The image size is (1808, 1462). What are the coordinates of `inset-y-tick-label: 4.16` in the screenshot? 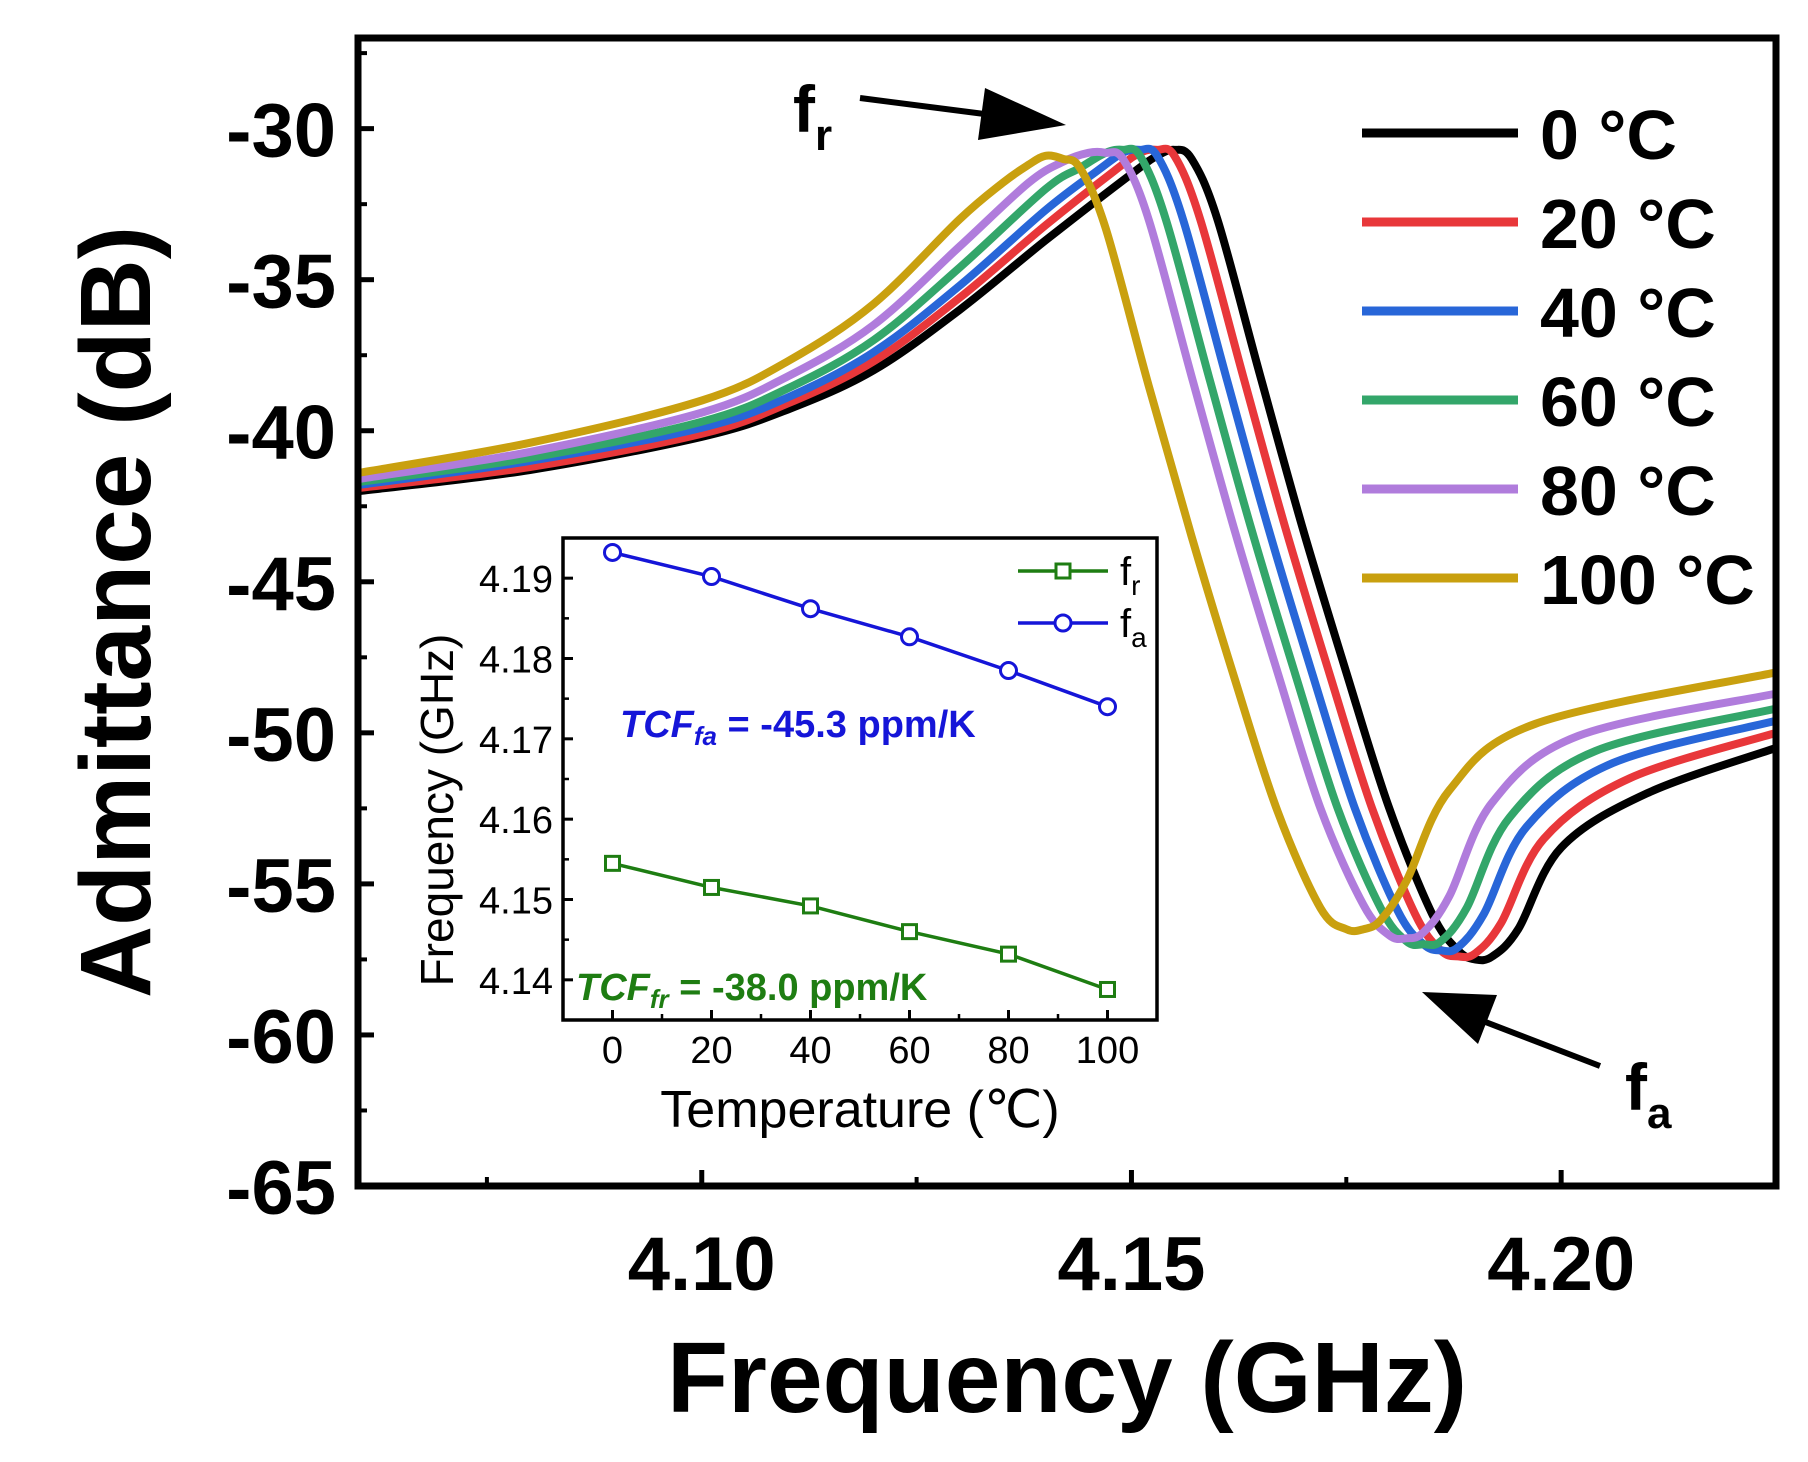 It's located at (516, 821).